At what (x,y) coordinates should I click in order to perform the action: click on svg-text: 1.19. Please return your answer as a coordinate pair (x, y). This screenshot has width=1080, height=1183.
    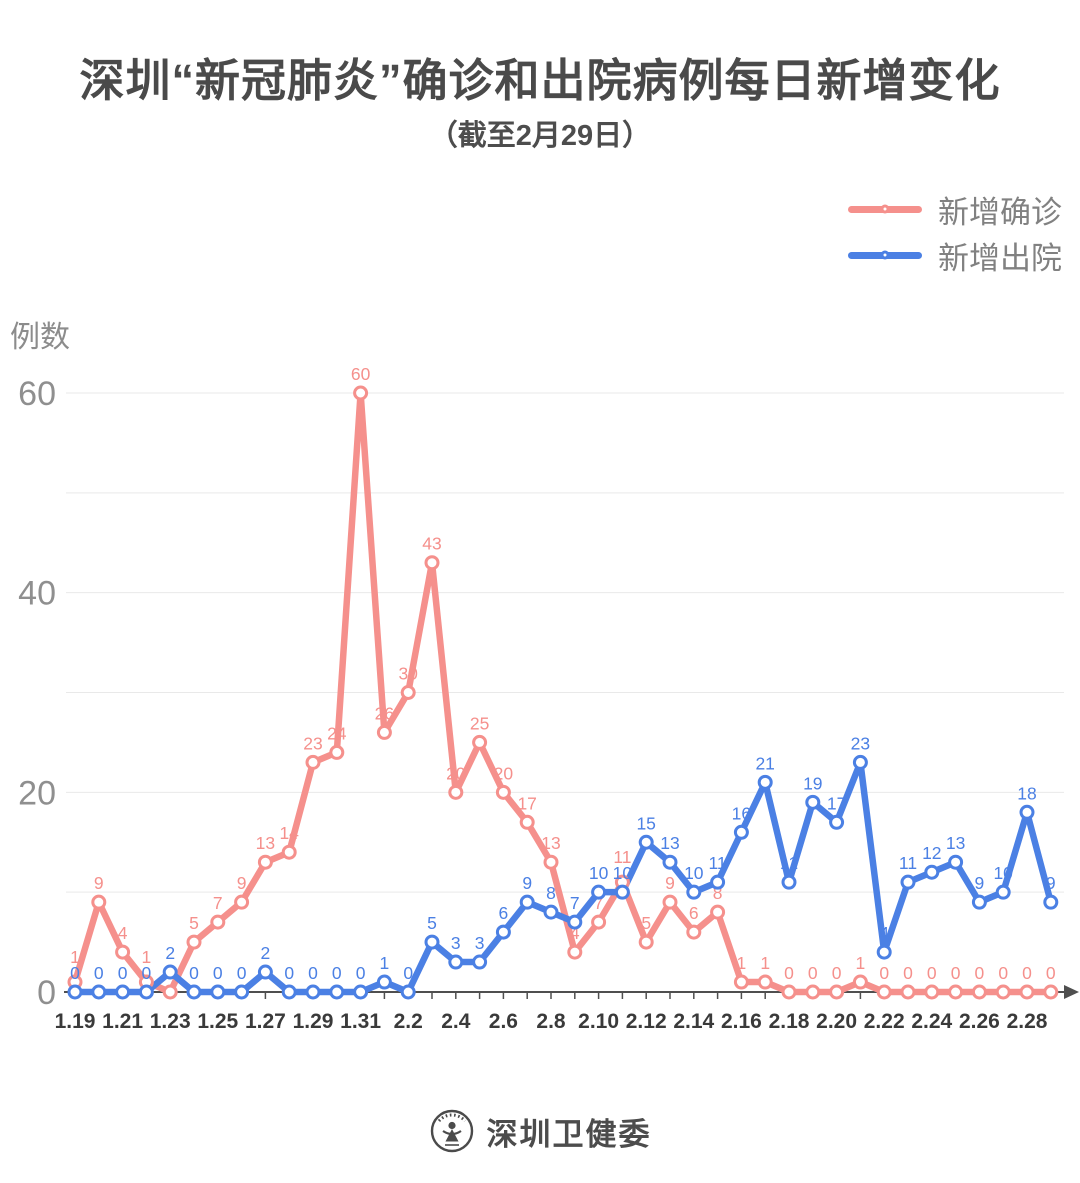
    Looking at the image, I should click on (75, 1021).